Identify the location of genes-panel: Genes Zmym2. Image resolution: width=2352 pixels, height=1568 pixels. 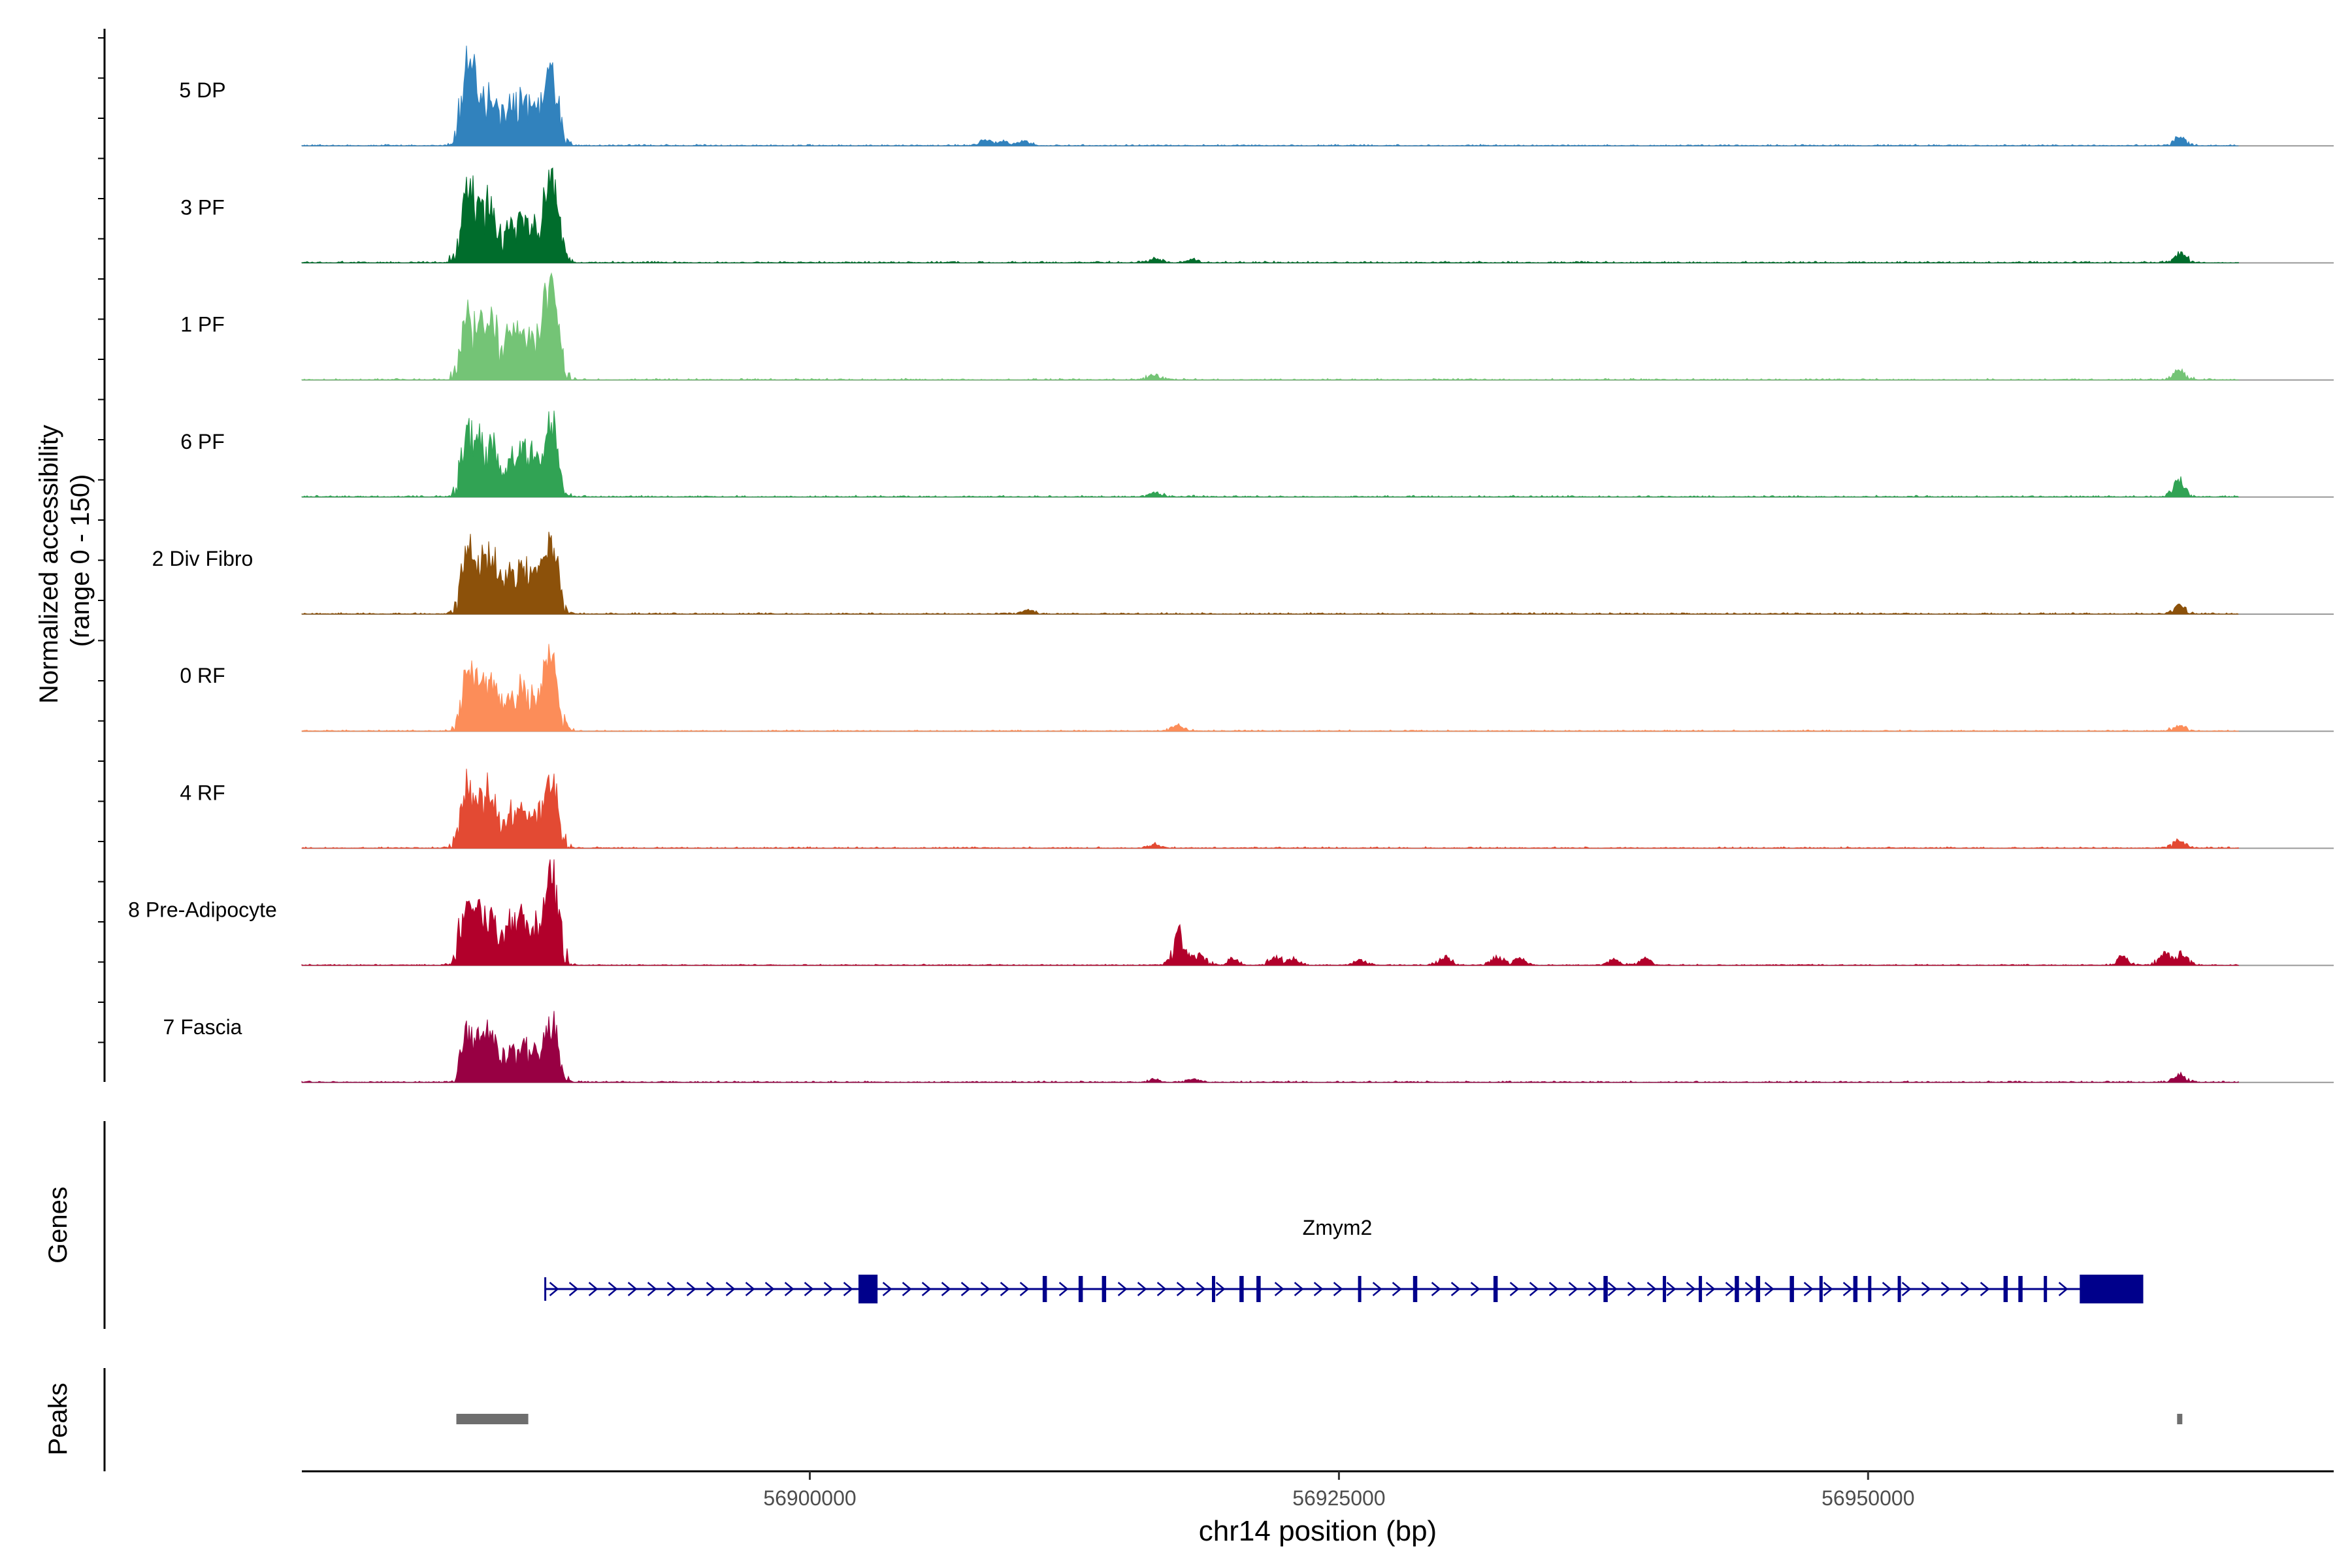
(1094, 1225).